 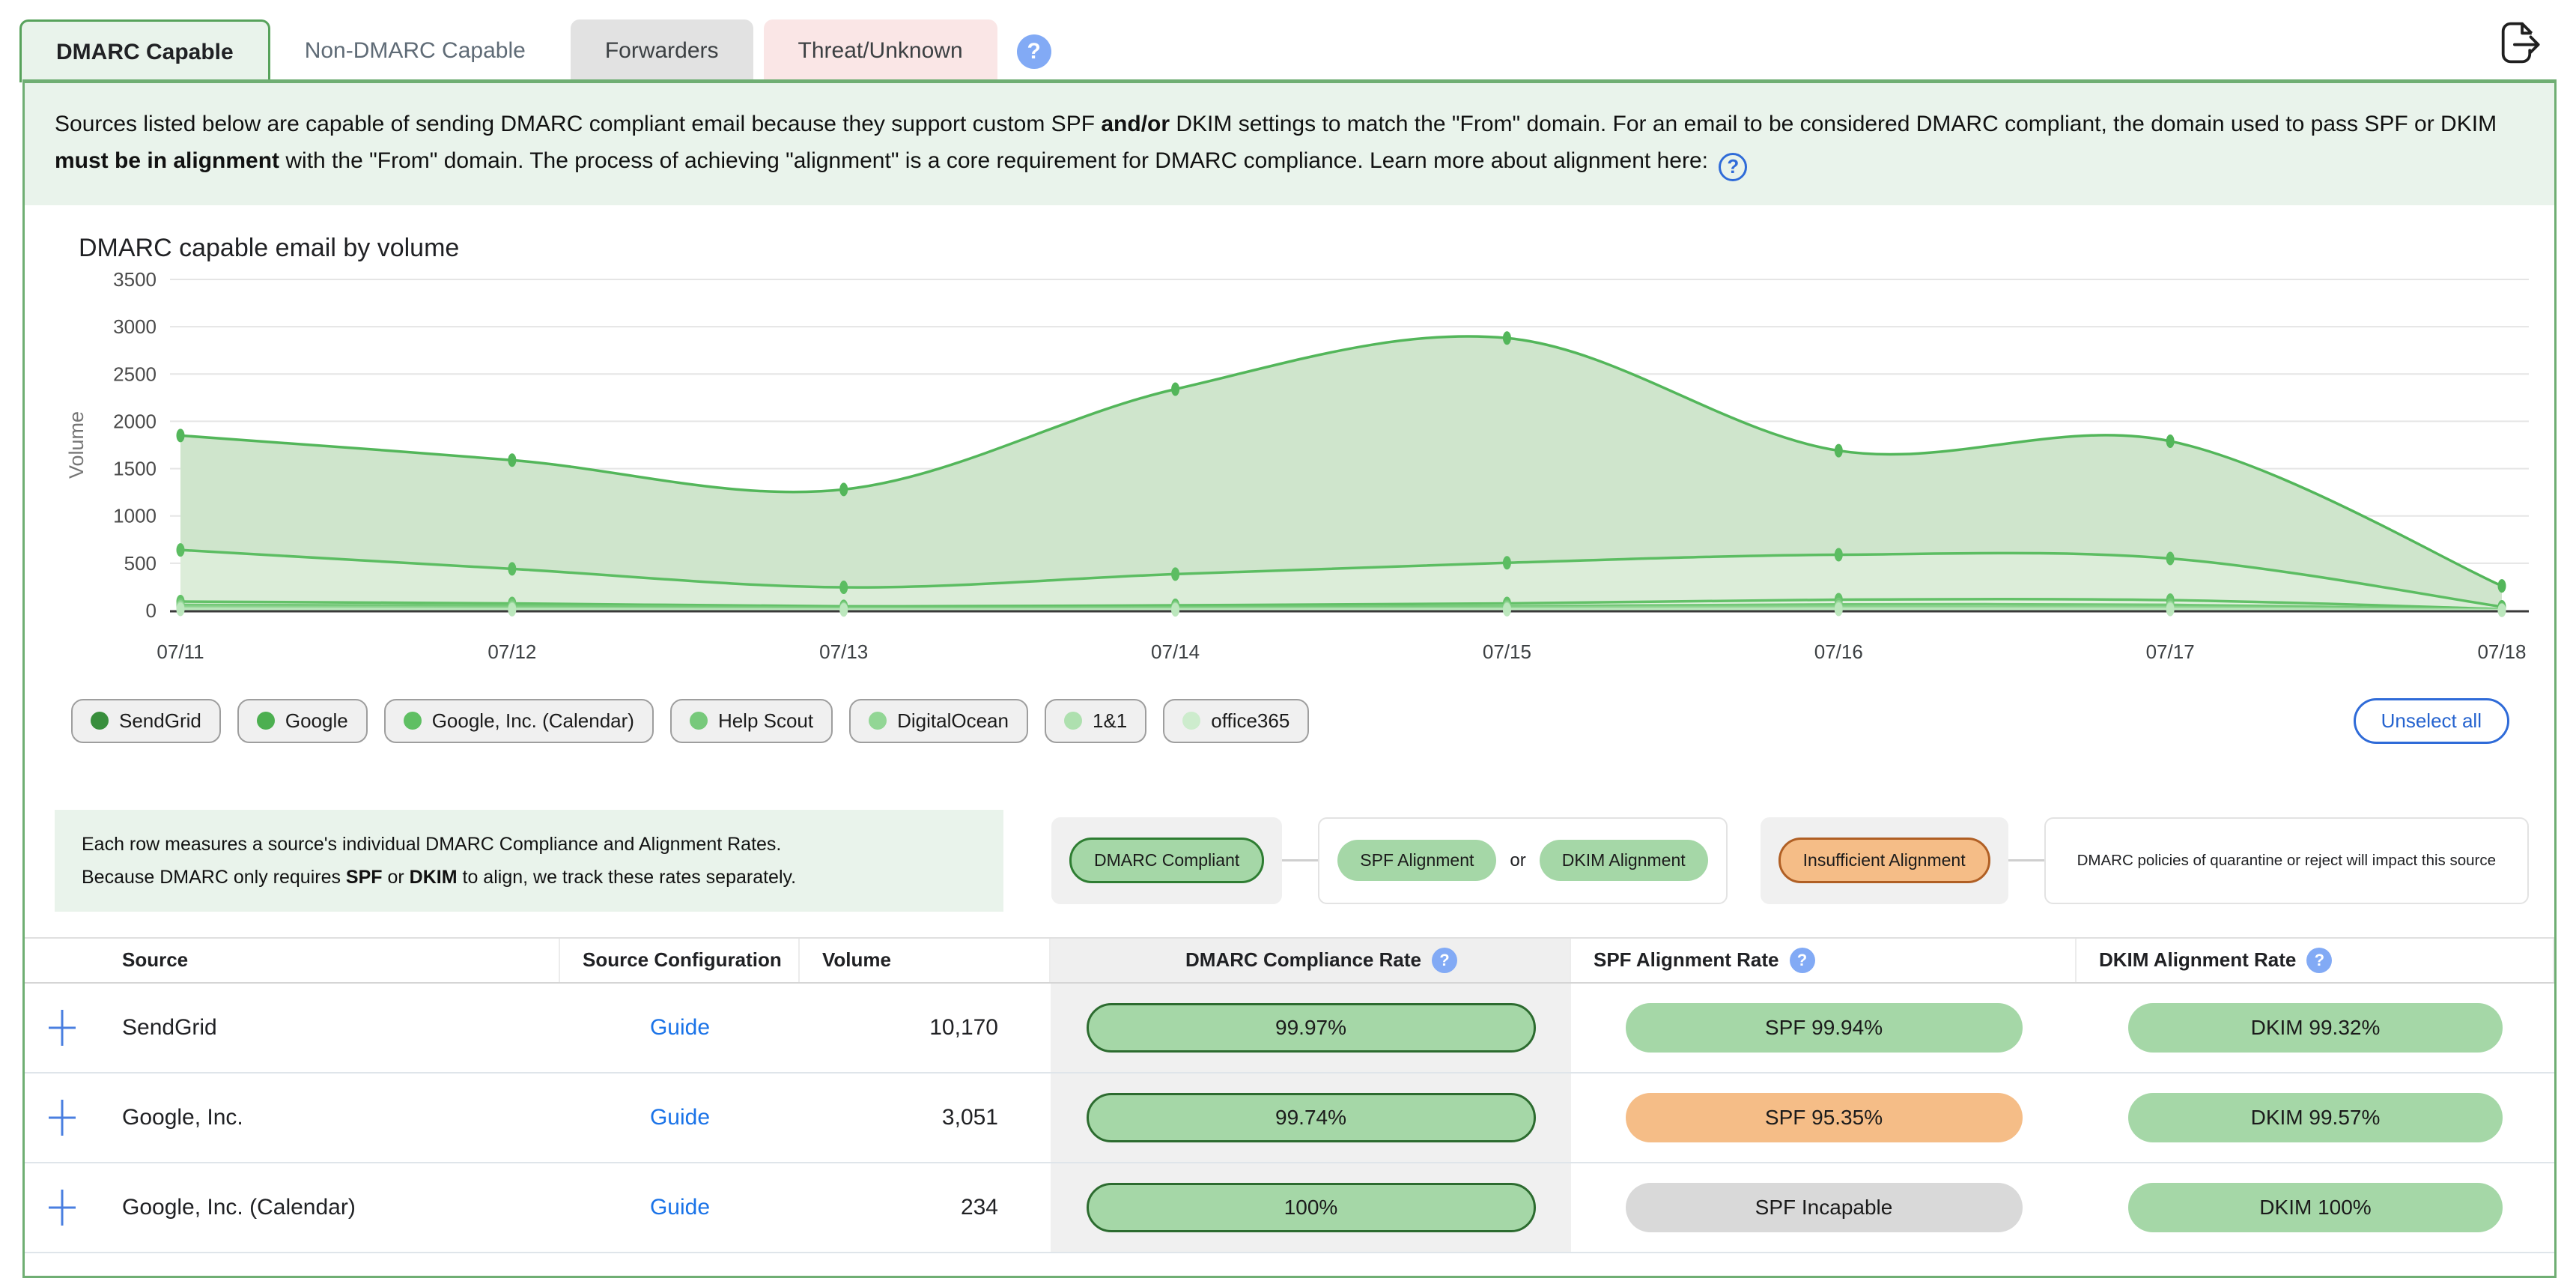 I want to click on source-name: SendGrid, so click(x=169, y=1027).